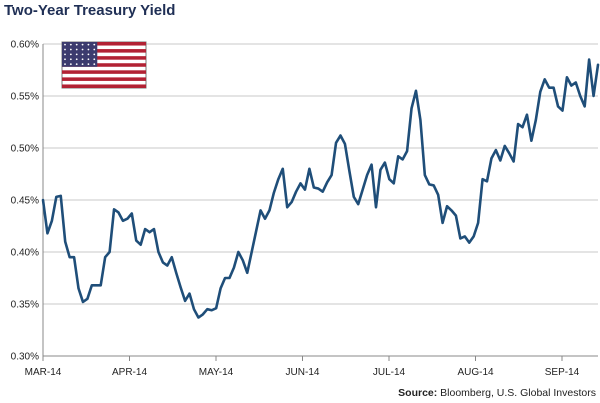 This screenshot has height=403, width=600. What do you see at coordinates (129, 372) in the screenshot?
I see `x-tick-label: APR-14` at bounding box center [129, 372].